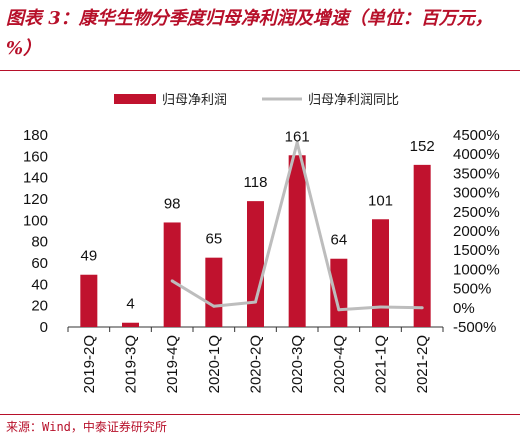 The height and width of the screenshot is (440, 520). What do you see at coordinates (472, 289) in the screenshot?
I see `right-axis-tick-label: 500%` at bounding box center [472, 289].